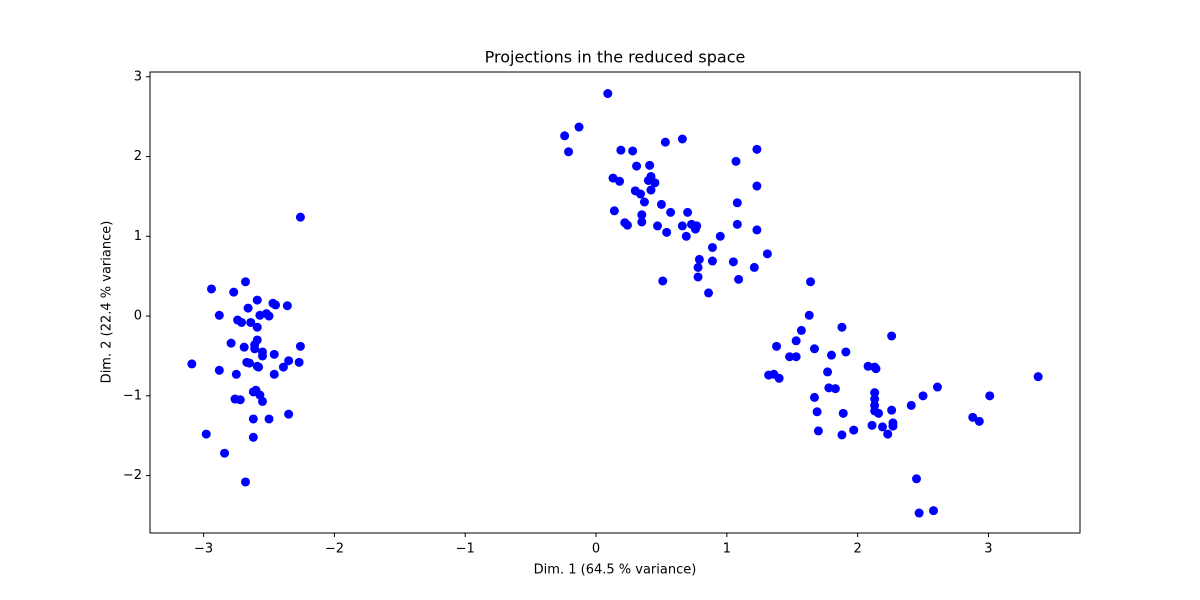 The width and height of the screenshot is (1200, 600). Describe the element at coordinates (615, 57) in the screenshot. I see `chart-title: Projections in the reduced space` at that location.